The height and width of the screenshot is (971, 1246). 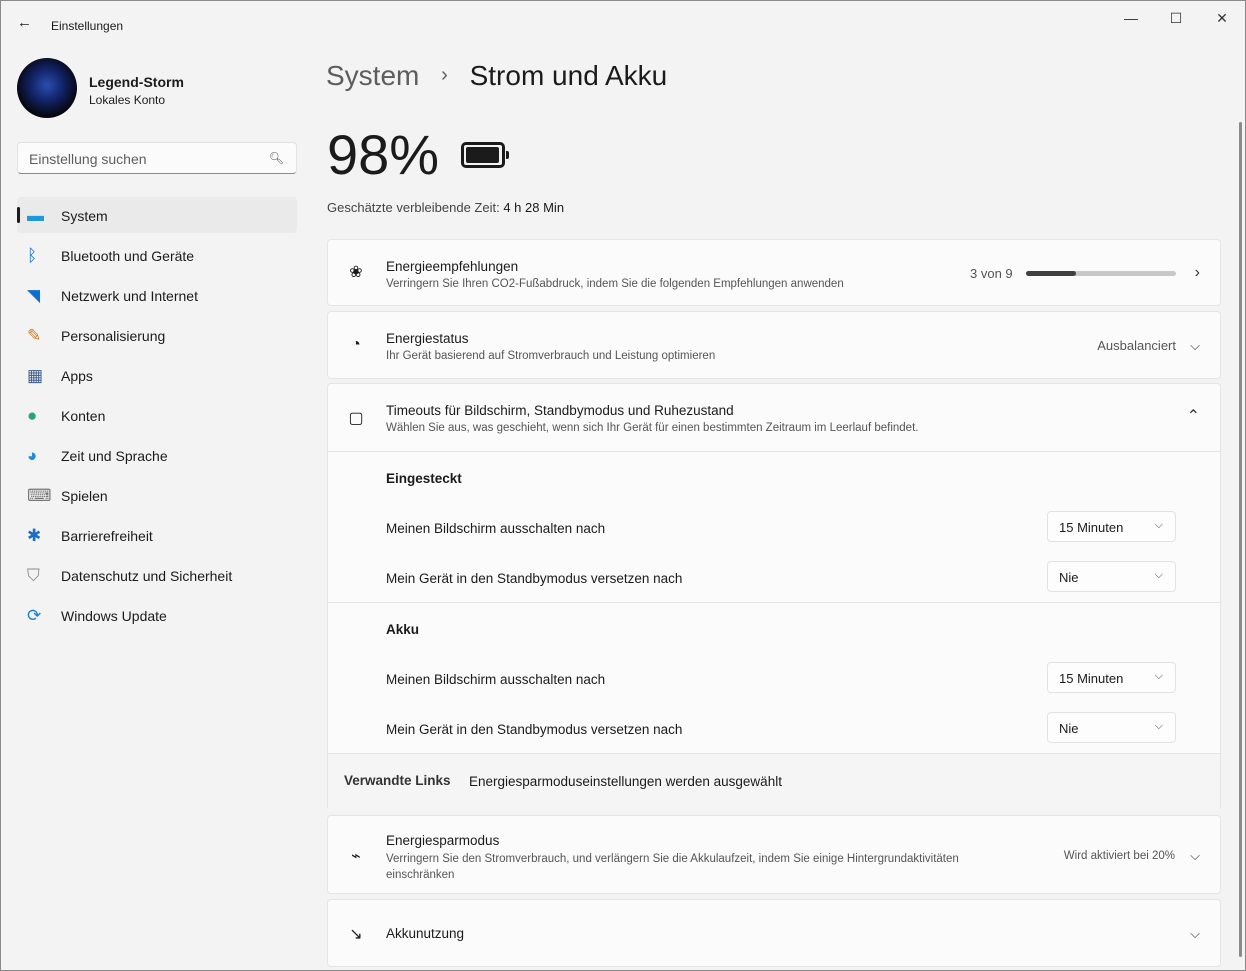 What do you see at coordinates (991, 273) in the screenshot?
I see `progress-text: 3 von 9` at bounding box center [991, 273].